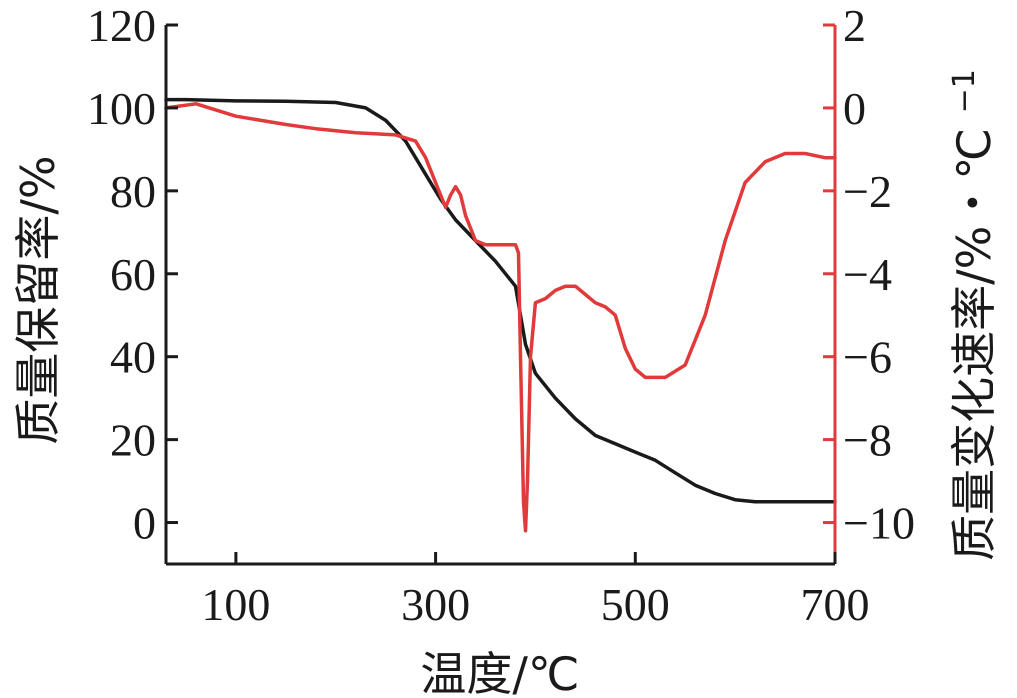 The width and height of the screenshot is (1017, 698). I want to click on y-left-tick-label: 0, so click(144, 523).